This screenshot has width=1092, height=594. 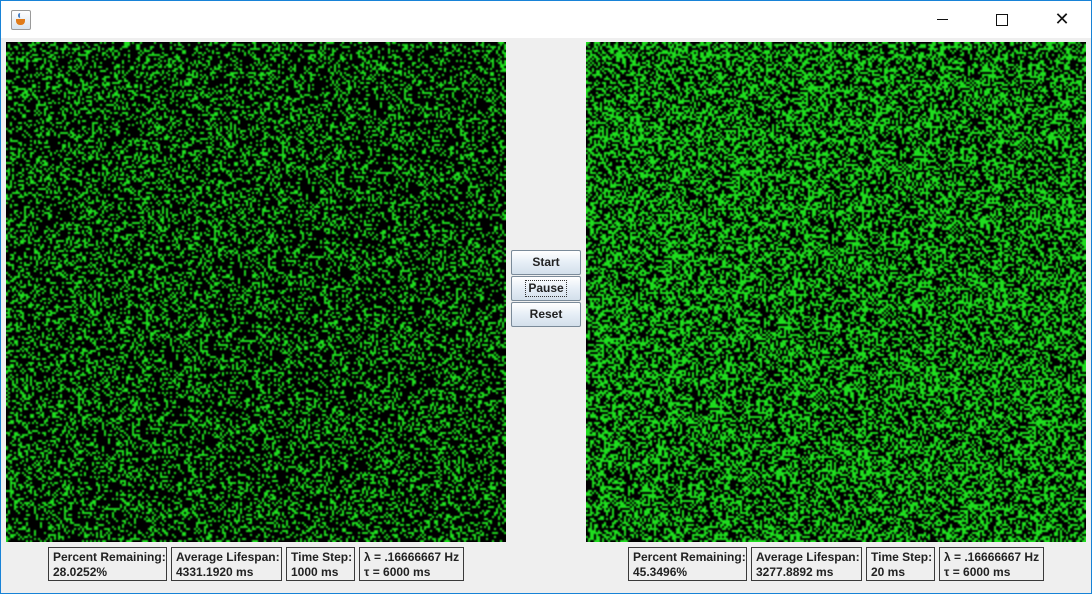 I want to click on right-lambda-text: λ = .16666667 Hz, so click(x=992, y=557).